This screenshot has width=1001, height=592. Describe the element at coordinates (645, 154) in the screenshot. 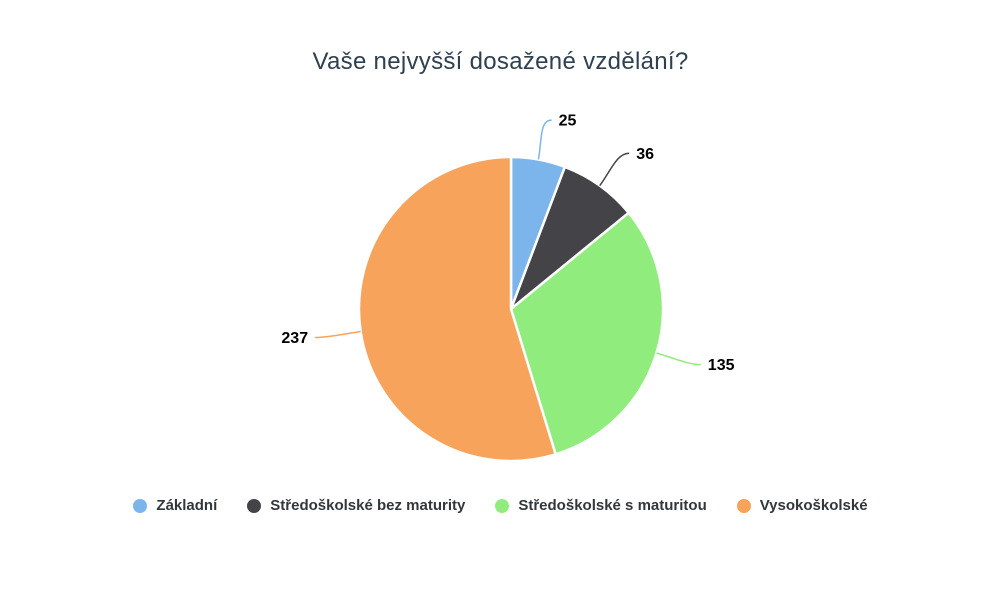

I see `data-label: 36` at that location.